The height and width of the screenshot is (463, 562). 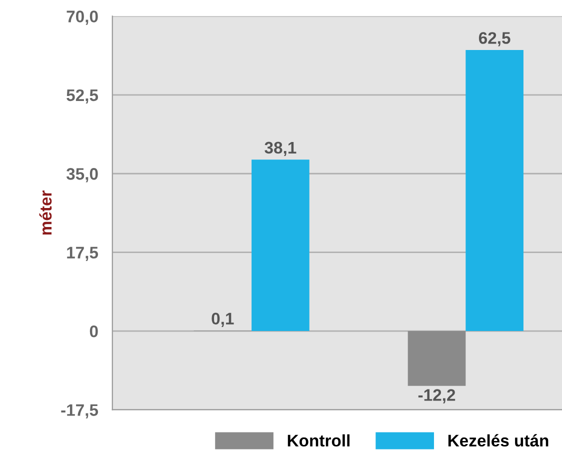 What do you see at coordinates (82, 253) in the screenshot?
I see `y-tick-label: 17,5` at bounding box center [82, 253].